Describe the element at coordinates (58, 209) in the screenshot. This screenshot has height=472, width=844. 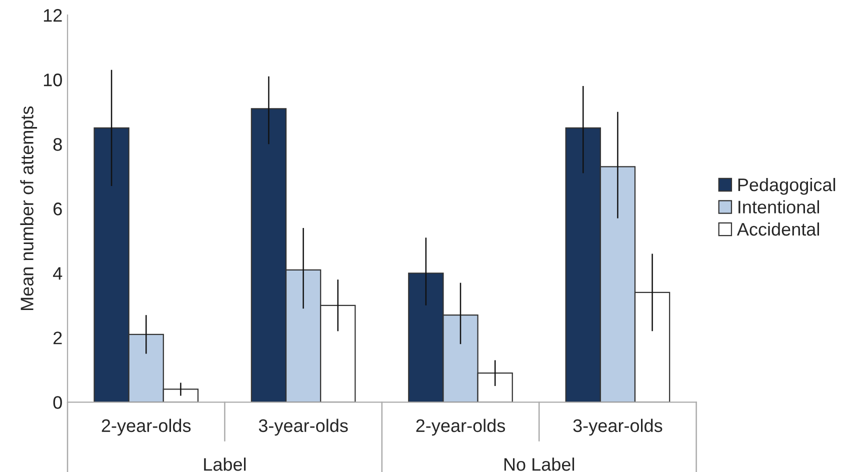
I see `y-tick-label: 6` at that location.